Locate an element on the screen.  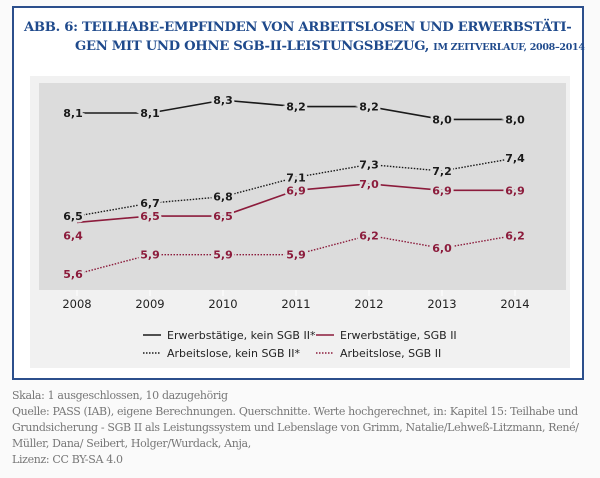
data-label: 7,0 is located at coordinates (369, 184).